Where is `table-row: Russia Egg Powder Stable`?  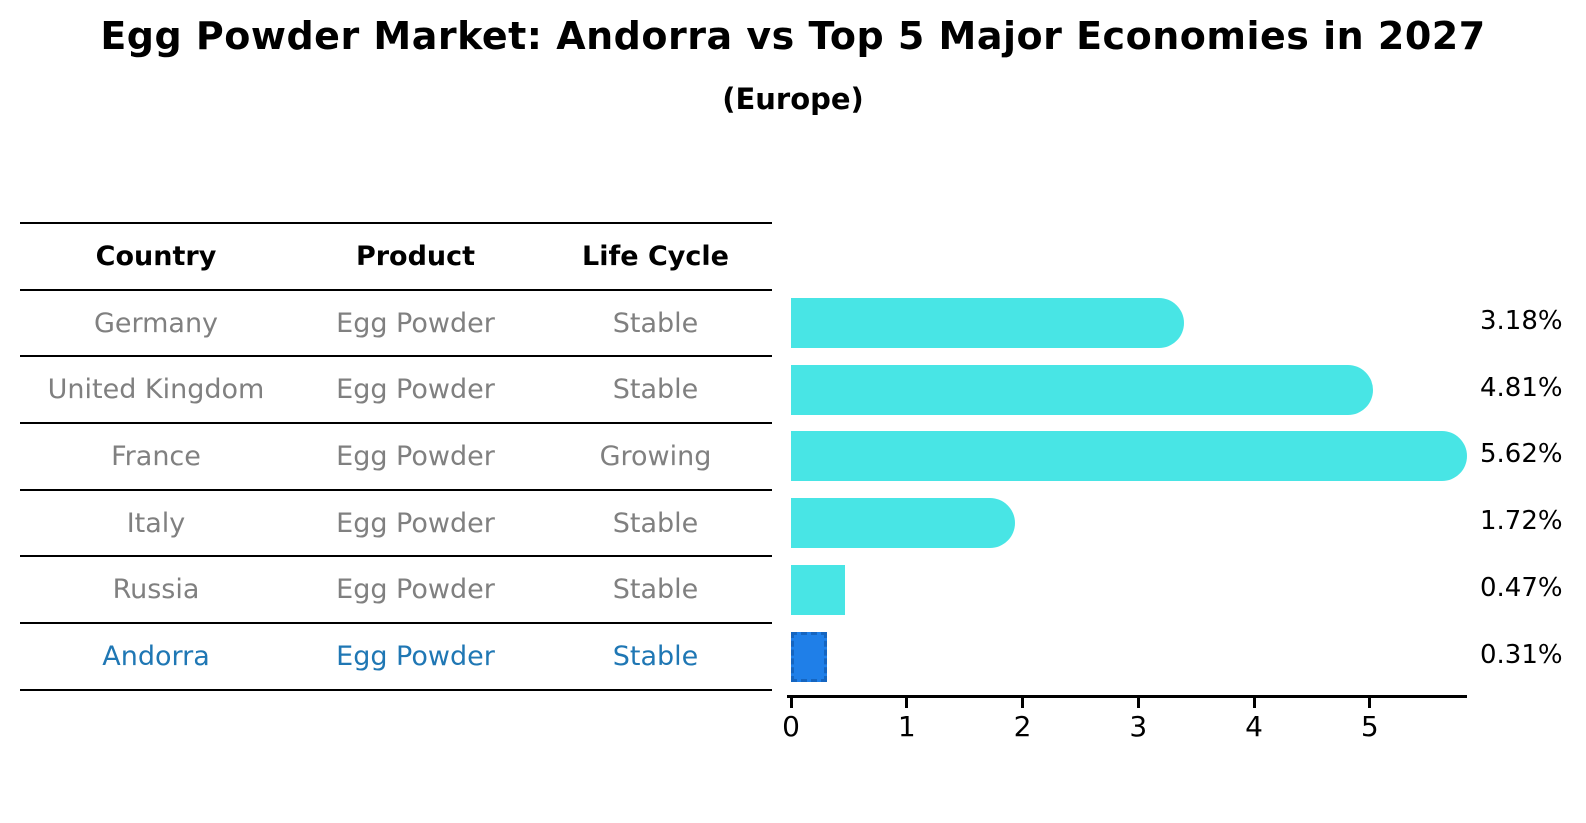
table-row: Russia Egg Powder Stable is located at coordinates (396, 588).